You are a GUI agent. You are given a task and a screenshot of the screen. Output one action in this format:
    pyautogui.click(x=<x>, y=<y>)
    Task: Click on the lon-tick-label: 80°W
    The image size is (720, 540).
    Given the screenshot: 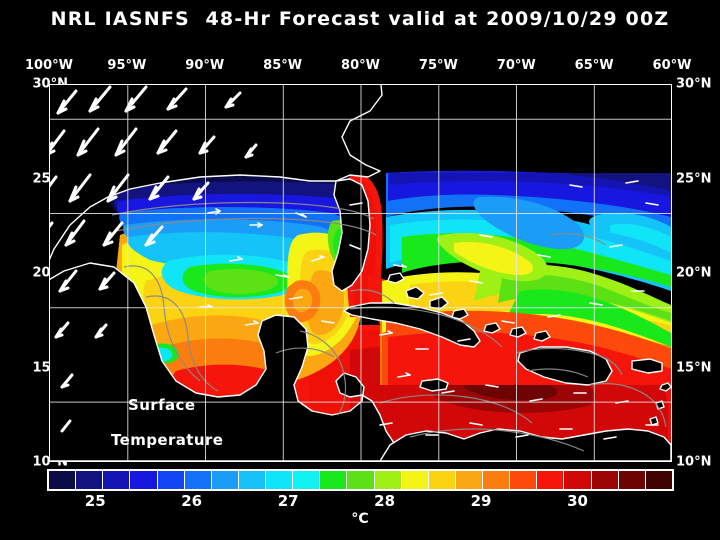 What is the action you would take?
    pyautogui.click(x=360, y=65)
    